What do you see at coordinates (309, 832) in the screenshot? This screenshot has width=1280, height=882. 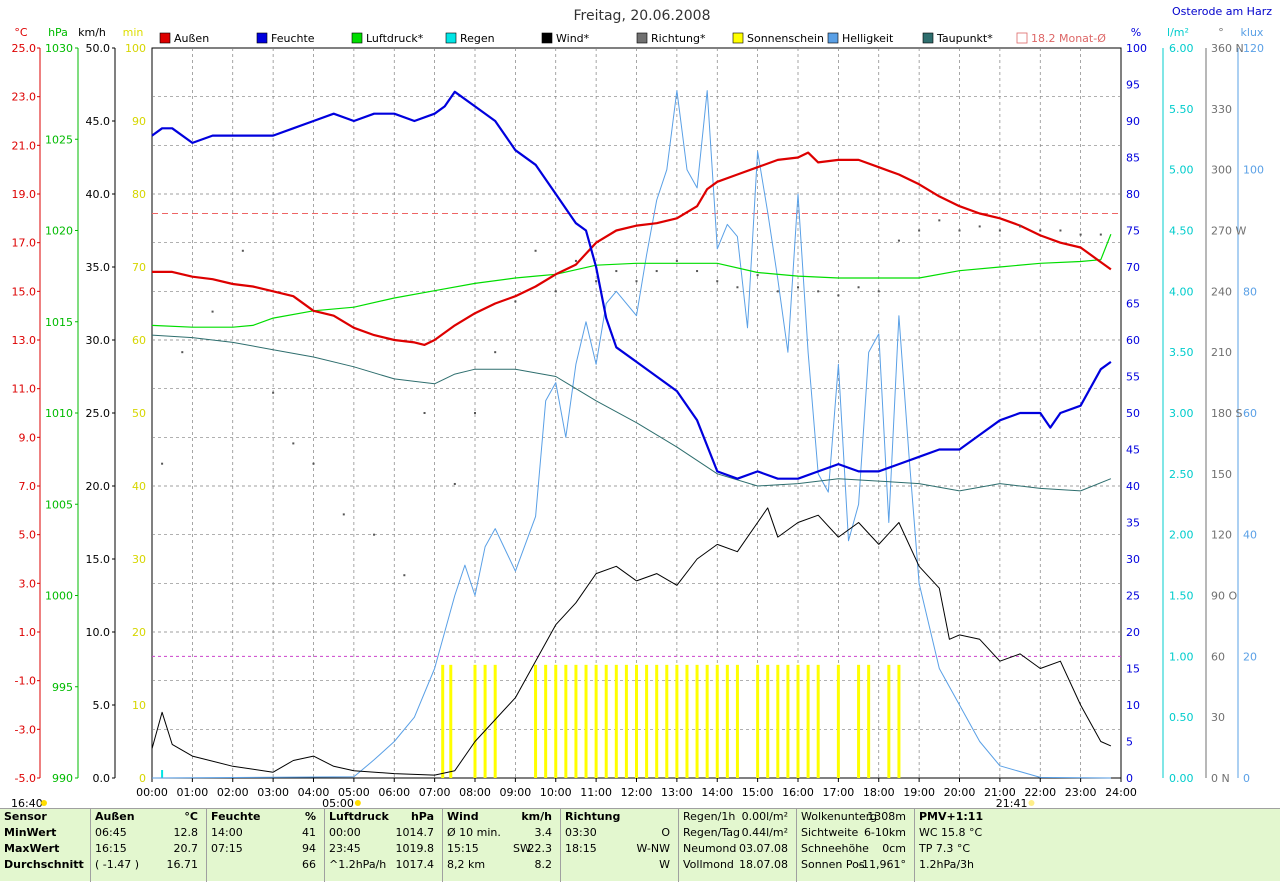 I see `feuchte-min: 41` at bounding box center [309, 832].